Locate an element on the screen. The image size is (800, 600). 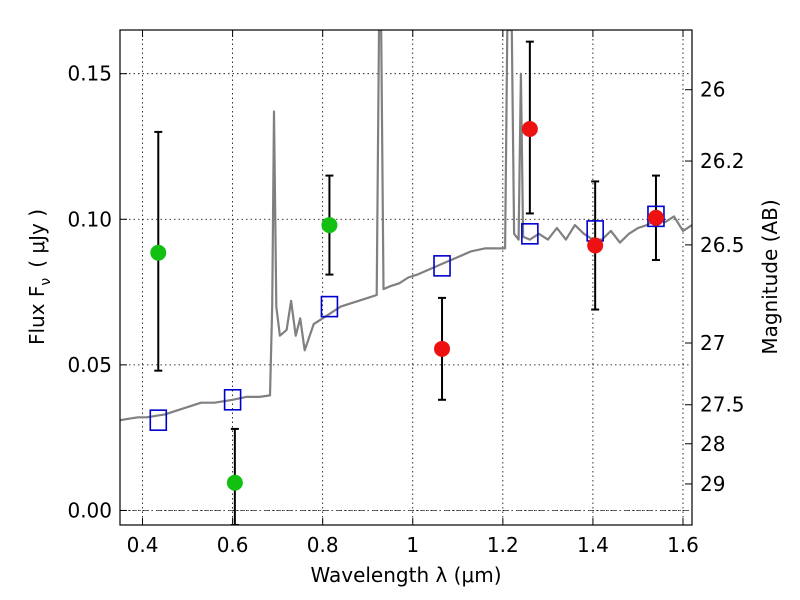
x-tick-label: 1.2 is located at coordinates (503, 545).